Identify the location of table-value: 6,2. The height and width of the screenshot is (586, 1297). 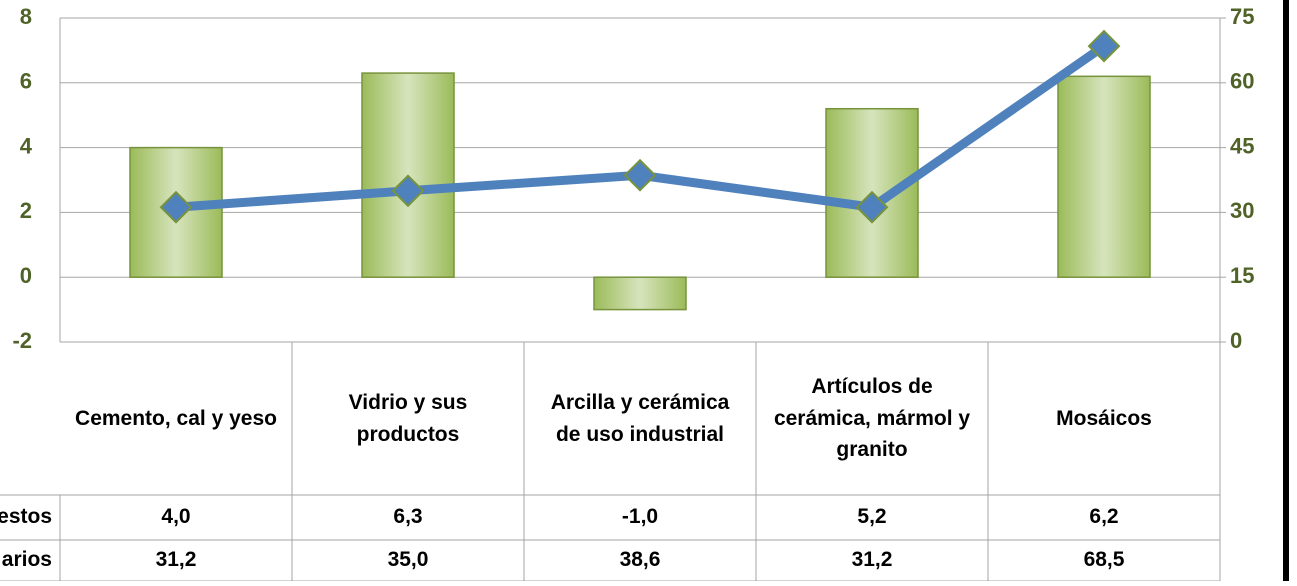
(1103, 516).